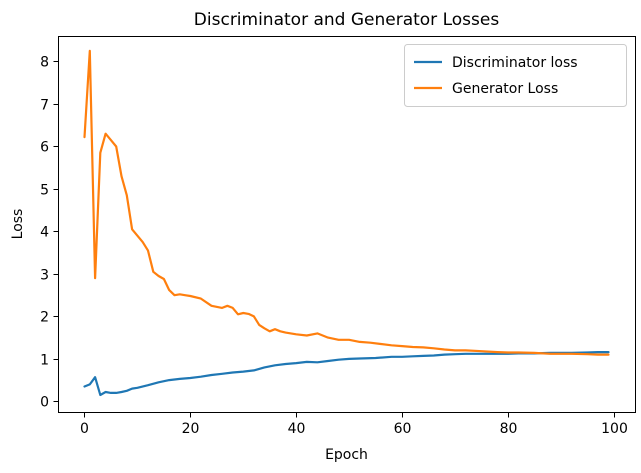 This screenshot has height=473, width=641. I want to click on legend-box, so click(515, 75).